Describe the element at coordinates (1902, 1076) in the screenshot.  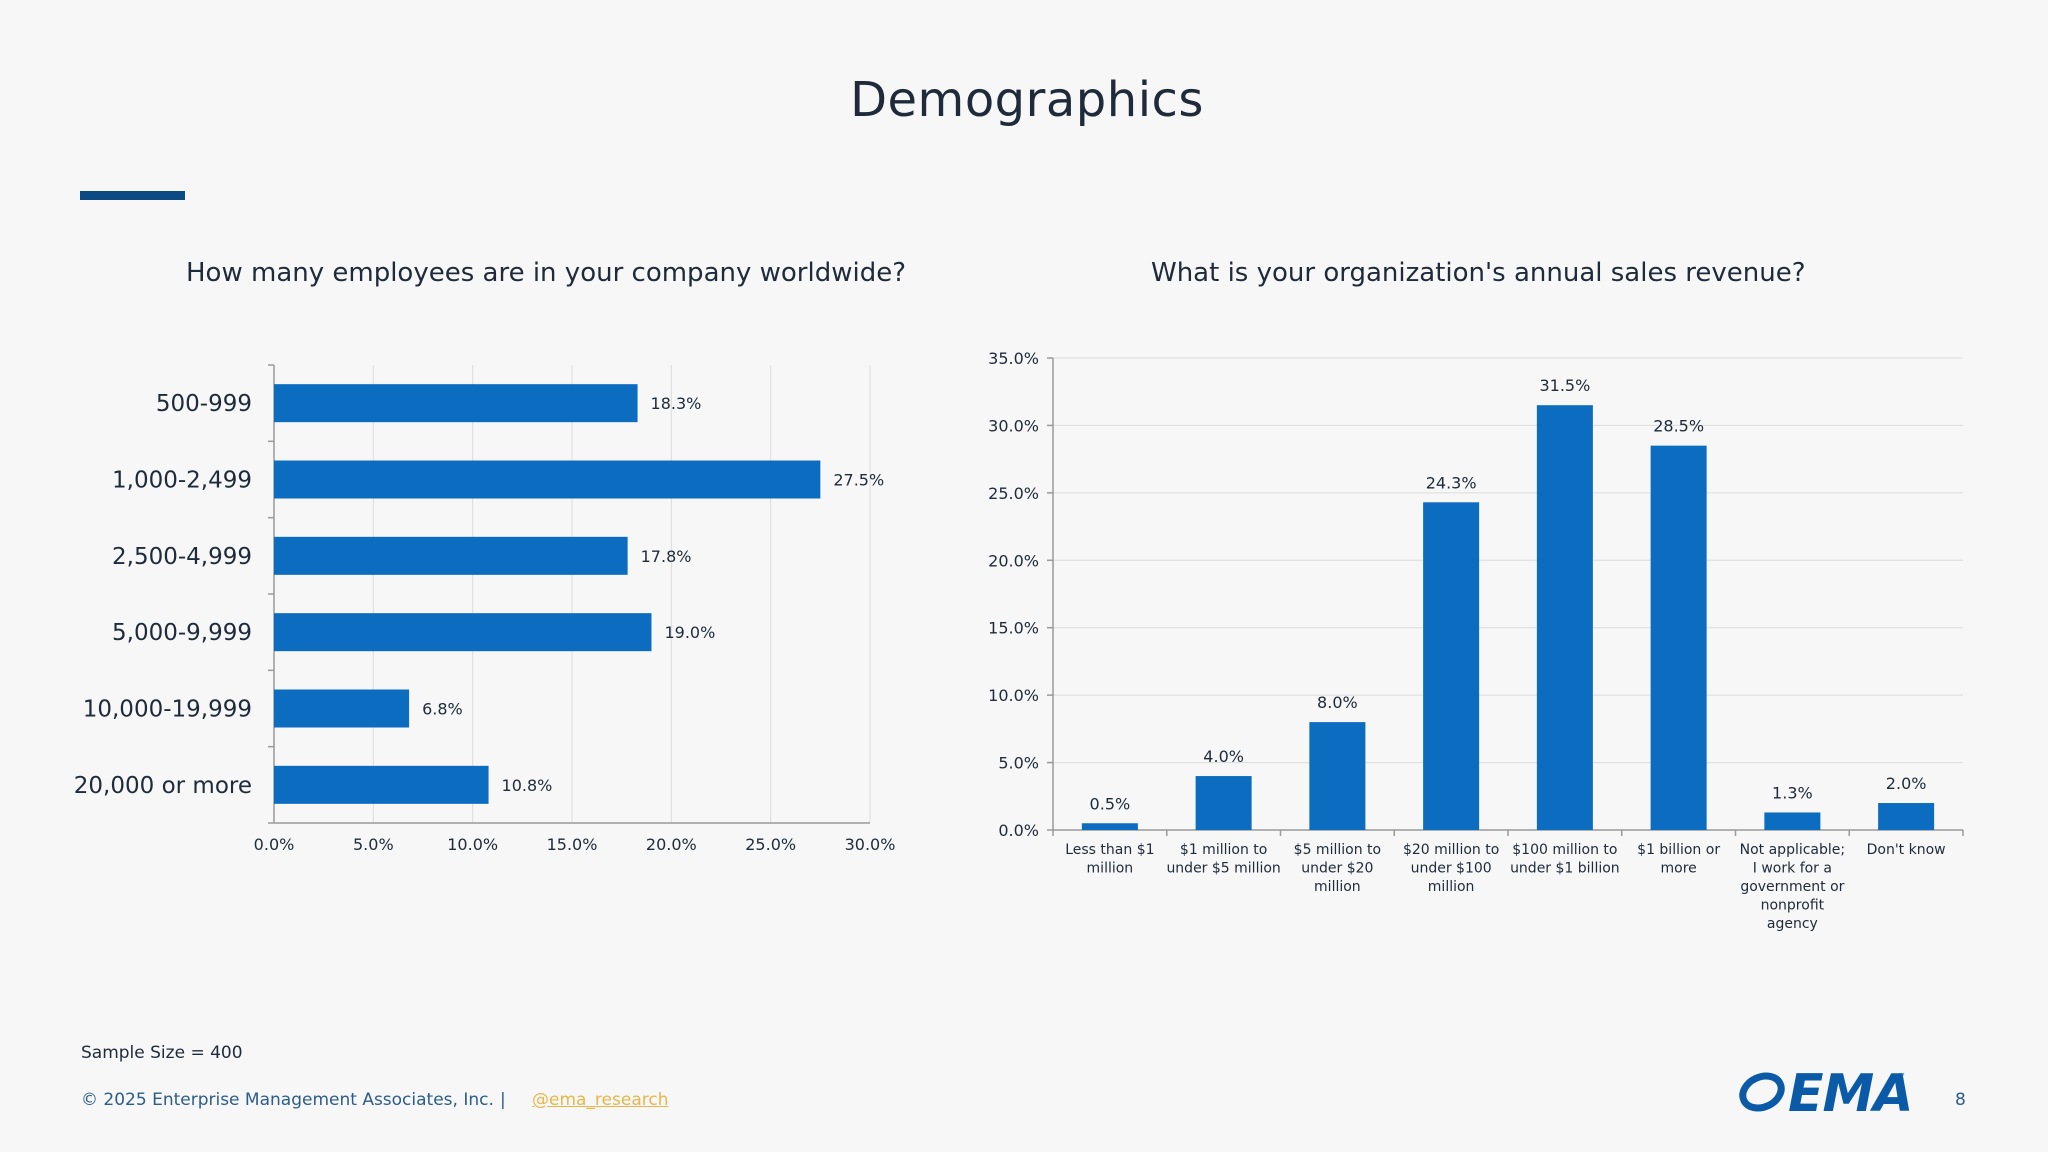
I see `logo-trademark: ™` at that location.